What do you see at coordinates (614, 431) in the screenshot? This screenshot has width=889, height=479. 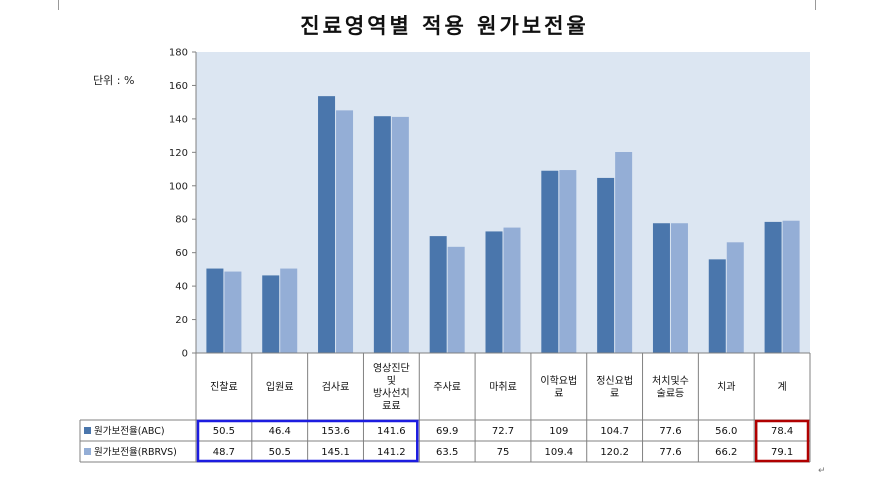 I see `data-cell: 104.7` at bounding box center [614, 431].